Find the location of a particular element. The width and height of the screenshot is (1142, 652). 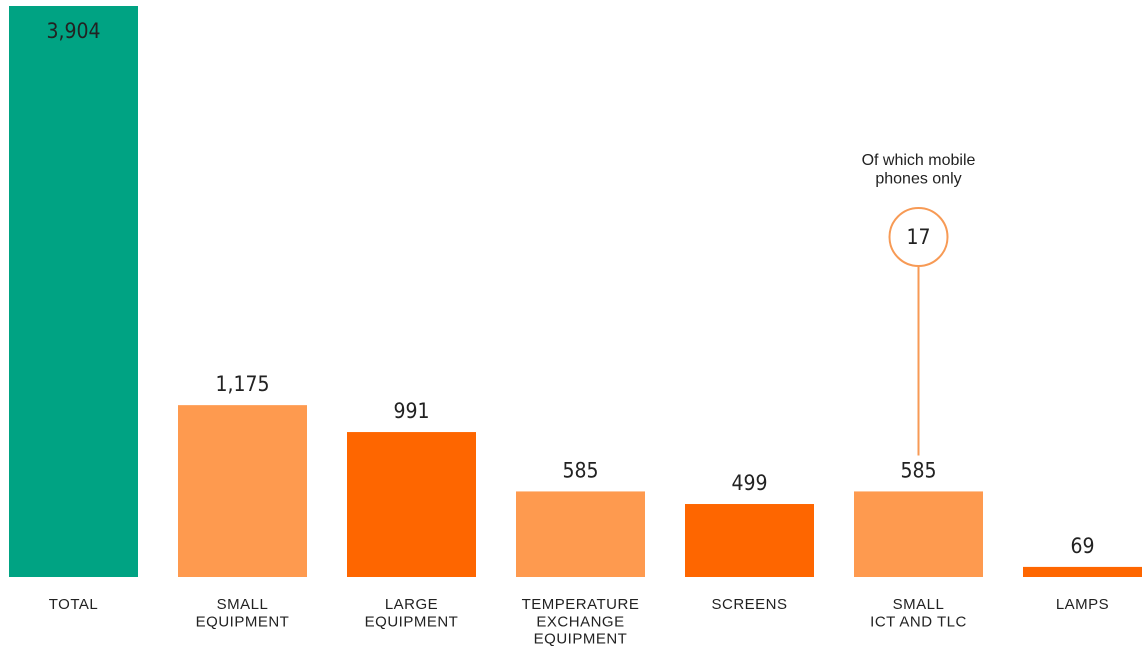

annotation-value: 17 is located at coordinates (918, 237).